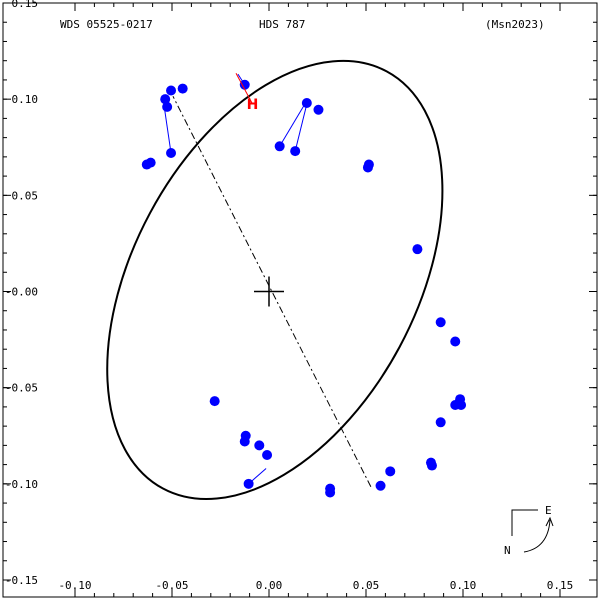 This screenshot has width=600, height=600. I want to click on header-right: (Msn2023), so click(515, 24).